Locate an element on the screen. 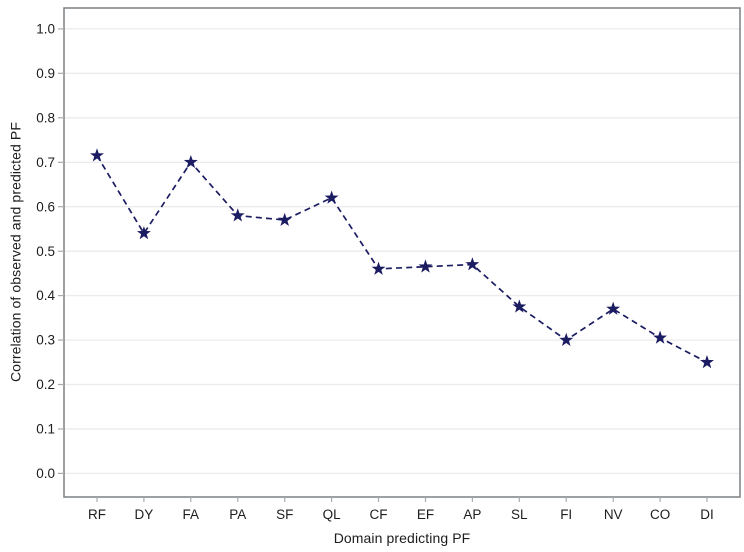 The height and width of the screenshot is (552, 744). y-tick-label: 0.4 is located at coordinates (45, 295).